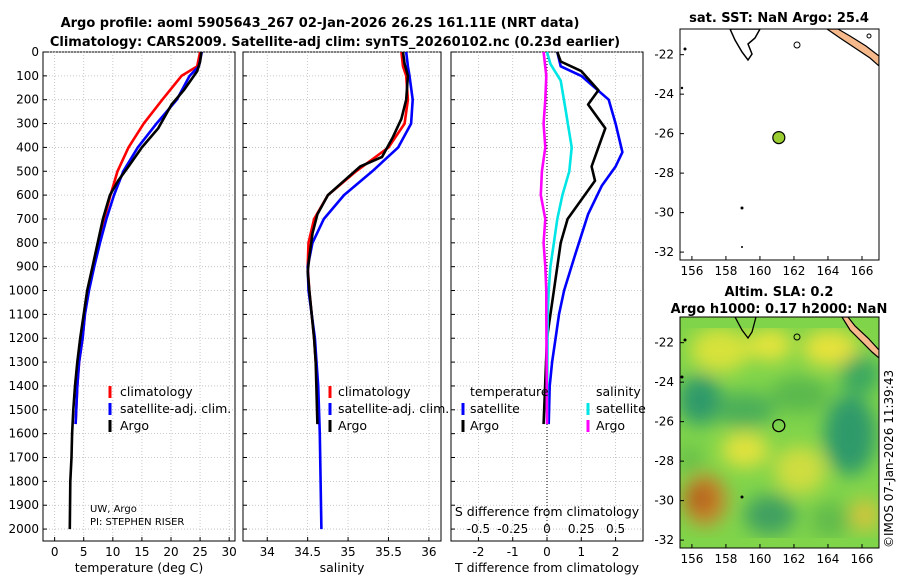  I want to click on x-tick-label: 36, so click(428, 552).